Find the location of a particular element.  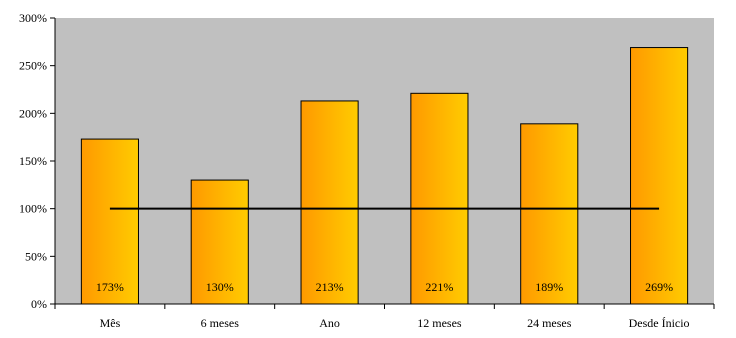

y-tick-label: 100% is located at coordinates (33, 209).